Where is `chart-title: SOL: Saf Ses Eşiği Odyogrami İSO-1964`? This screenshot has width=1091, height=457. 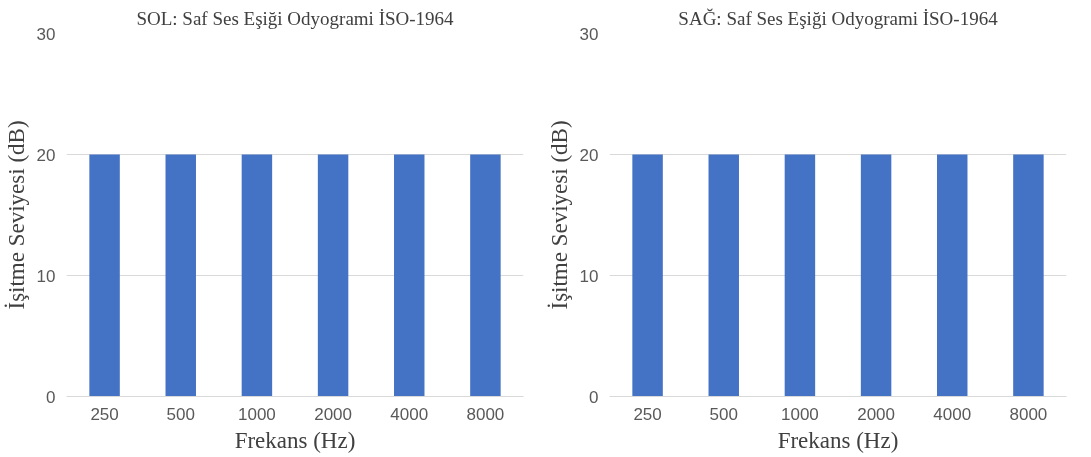 chart-title: SOL: Saf Ses Eşiği Odyogrami İSO-1964 is located at coordinates (295, 18).